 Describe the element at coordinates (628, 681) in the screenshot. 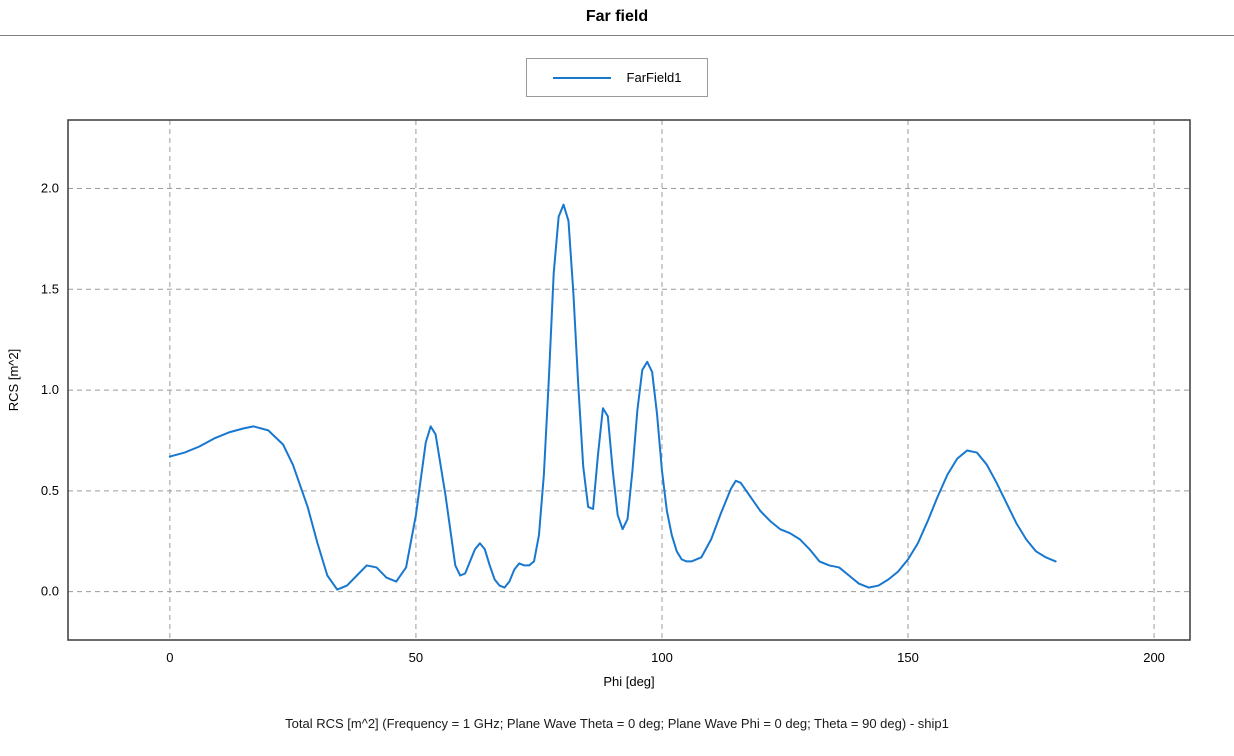

I see `x-axis-title: Phi [deg]` at that location.